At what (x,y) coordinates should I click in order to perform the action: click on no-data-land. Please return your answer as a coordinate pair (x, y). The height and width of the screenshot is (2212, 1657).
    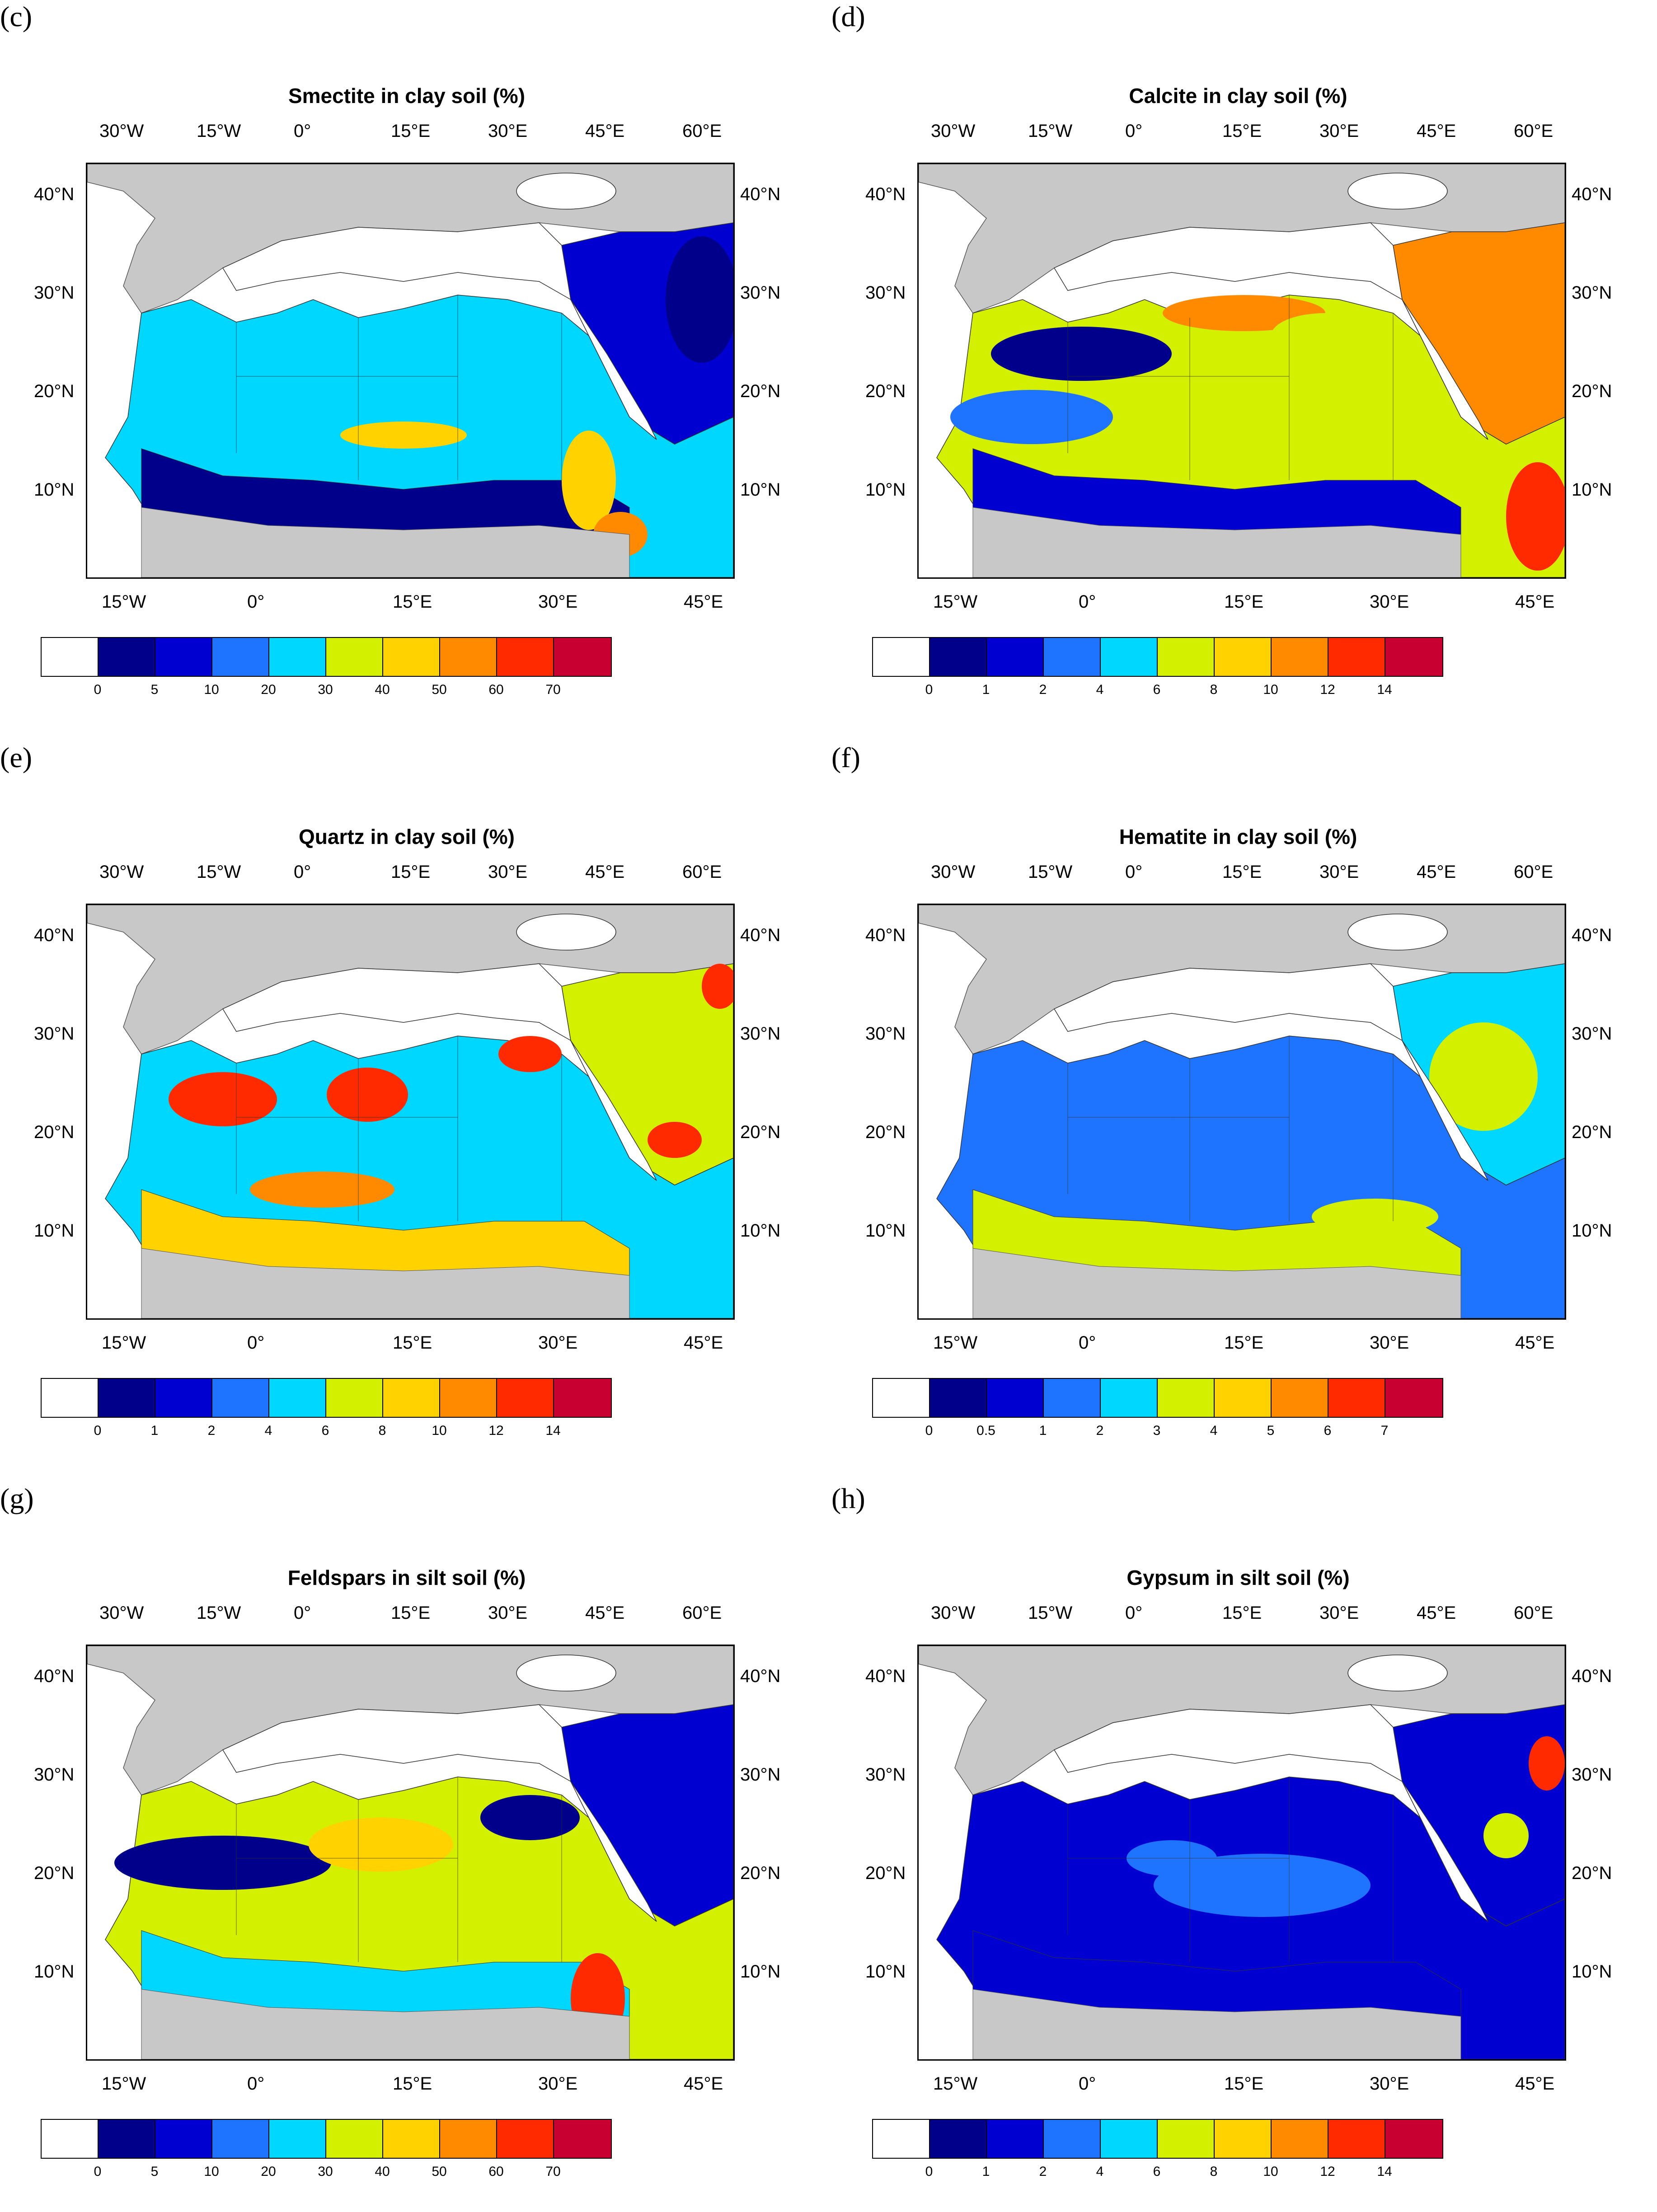
    Looking at the image, I should click on (1216, 2024).